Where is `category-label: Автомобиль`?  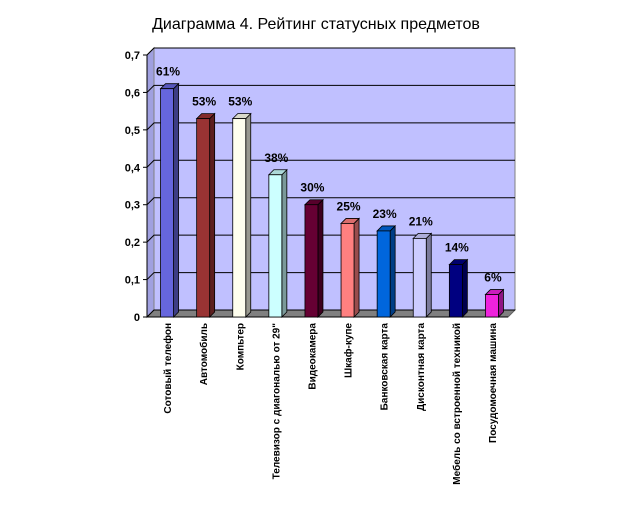
category-label: Автомобиль is located at coordinates (204, 354).